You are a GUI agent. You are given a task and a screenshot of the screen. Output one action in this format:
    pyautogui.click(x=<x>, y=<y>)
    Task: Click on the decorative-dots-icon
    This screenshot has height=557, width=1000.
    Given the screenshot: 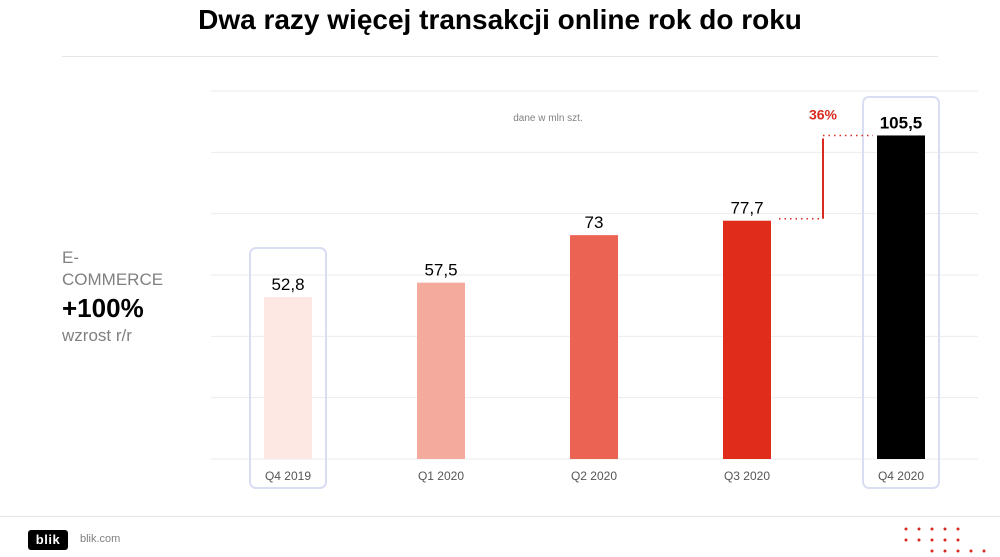 What is the action you would take?
    pyautogui.click(x=945, y=540)
    